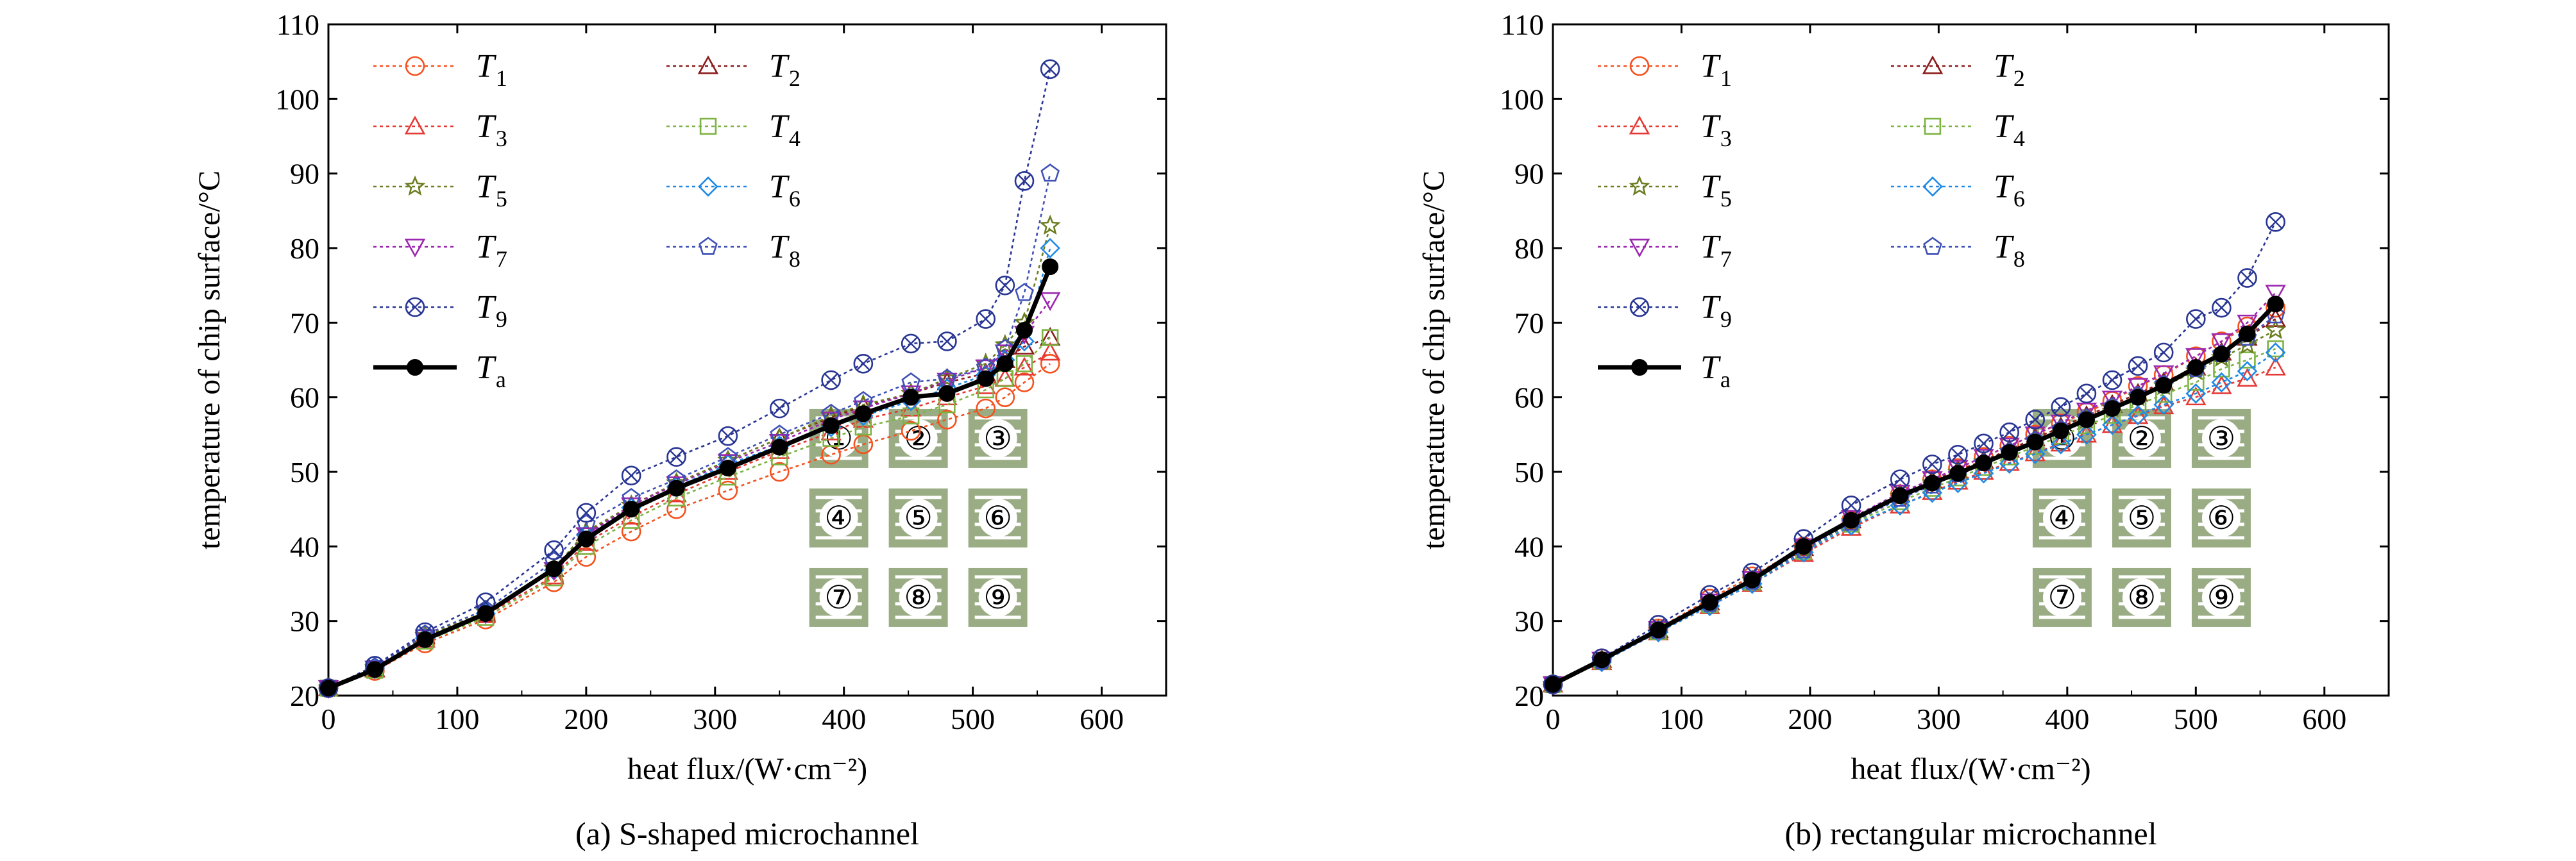 The height and width of the screenshot is (861, 2576). What do you see at coordinates (1681, 719) in the screenshot?
I see `x-tick-label: 100` at bounding box center [1681, 719].